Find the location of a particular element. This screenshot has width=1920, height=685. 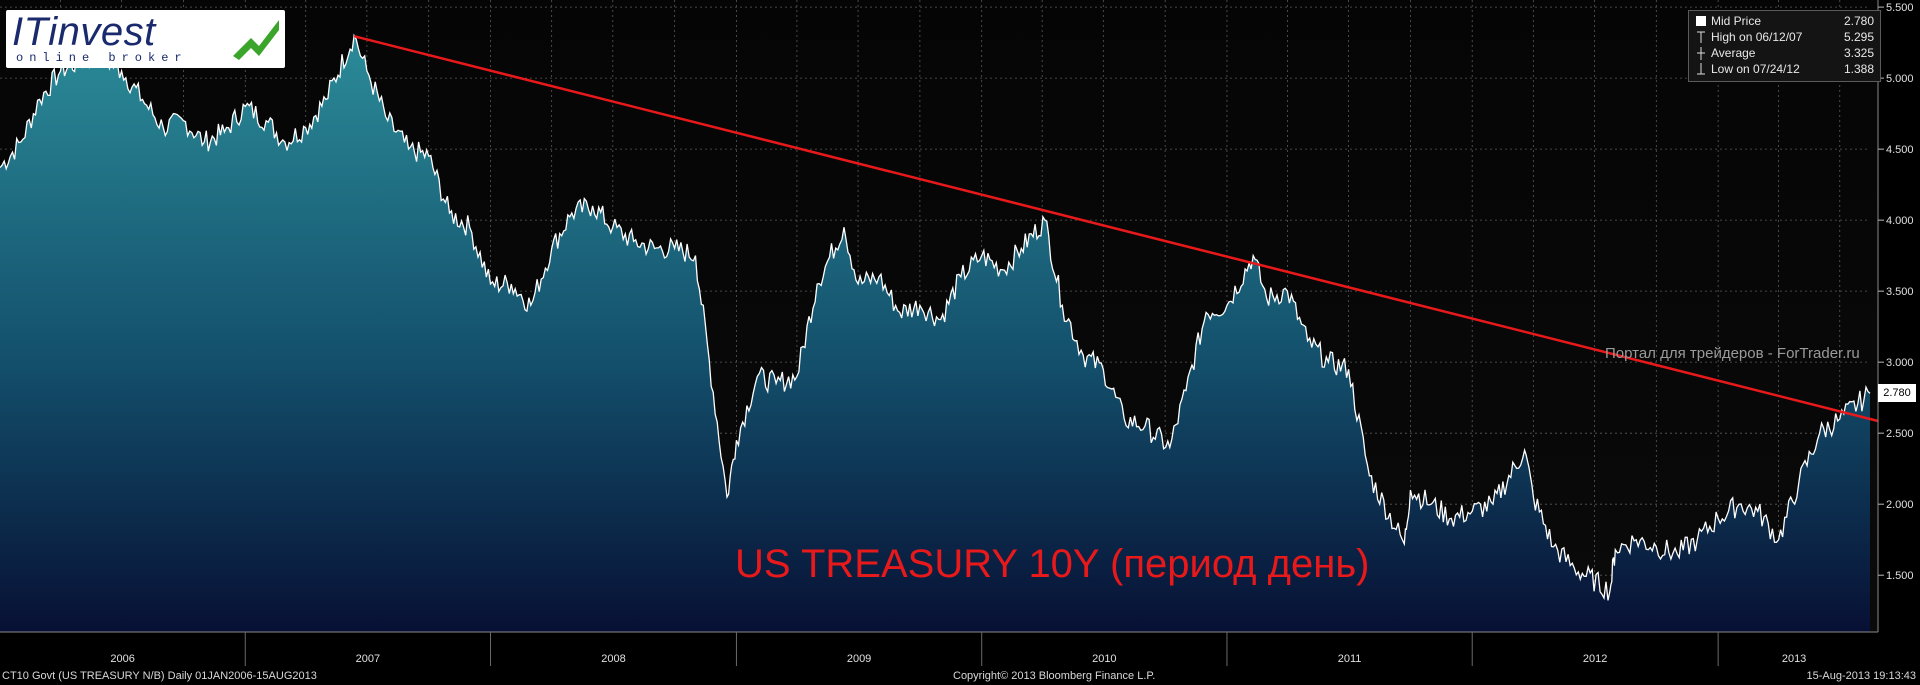

legend-row-high: High on 06/12/07 5.295 is located at coordinates (1784, 37).